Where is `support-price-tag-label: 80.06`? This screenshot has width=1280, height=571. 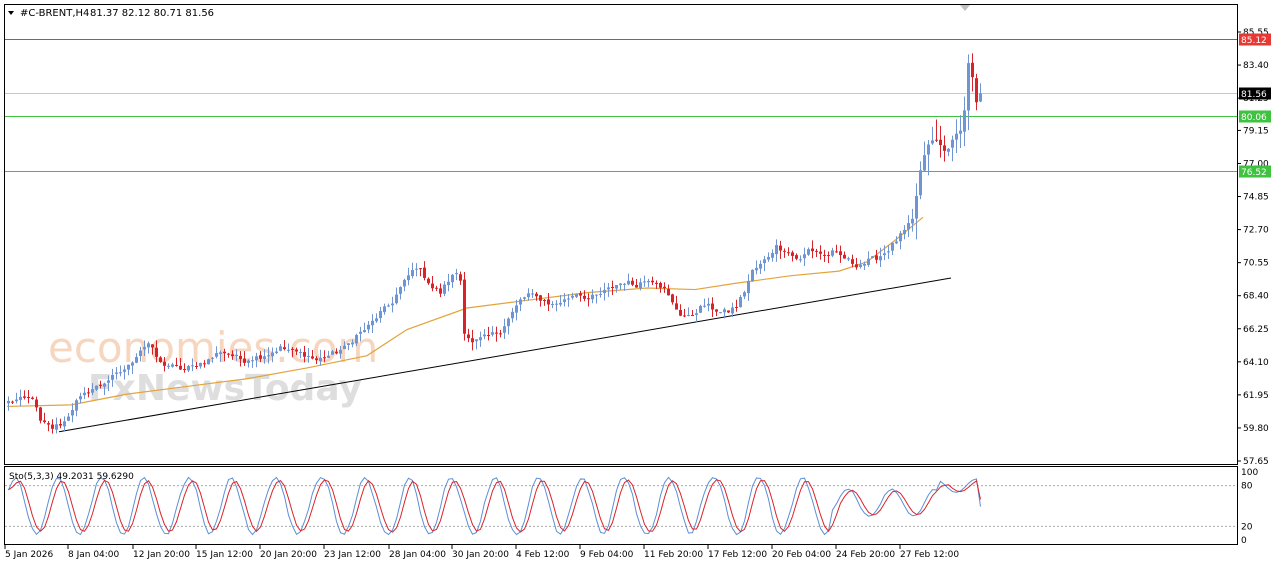 support-price-tag-label: 80.06 is located at coordinates (1254, 118).